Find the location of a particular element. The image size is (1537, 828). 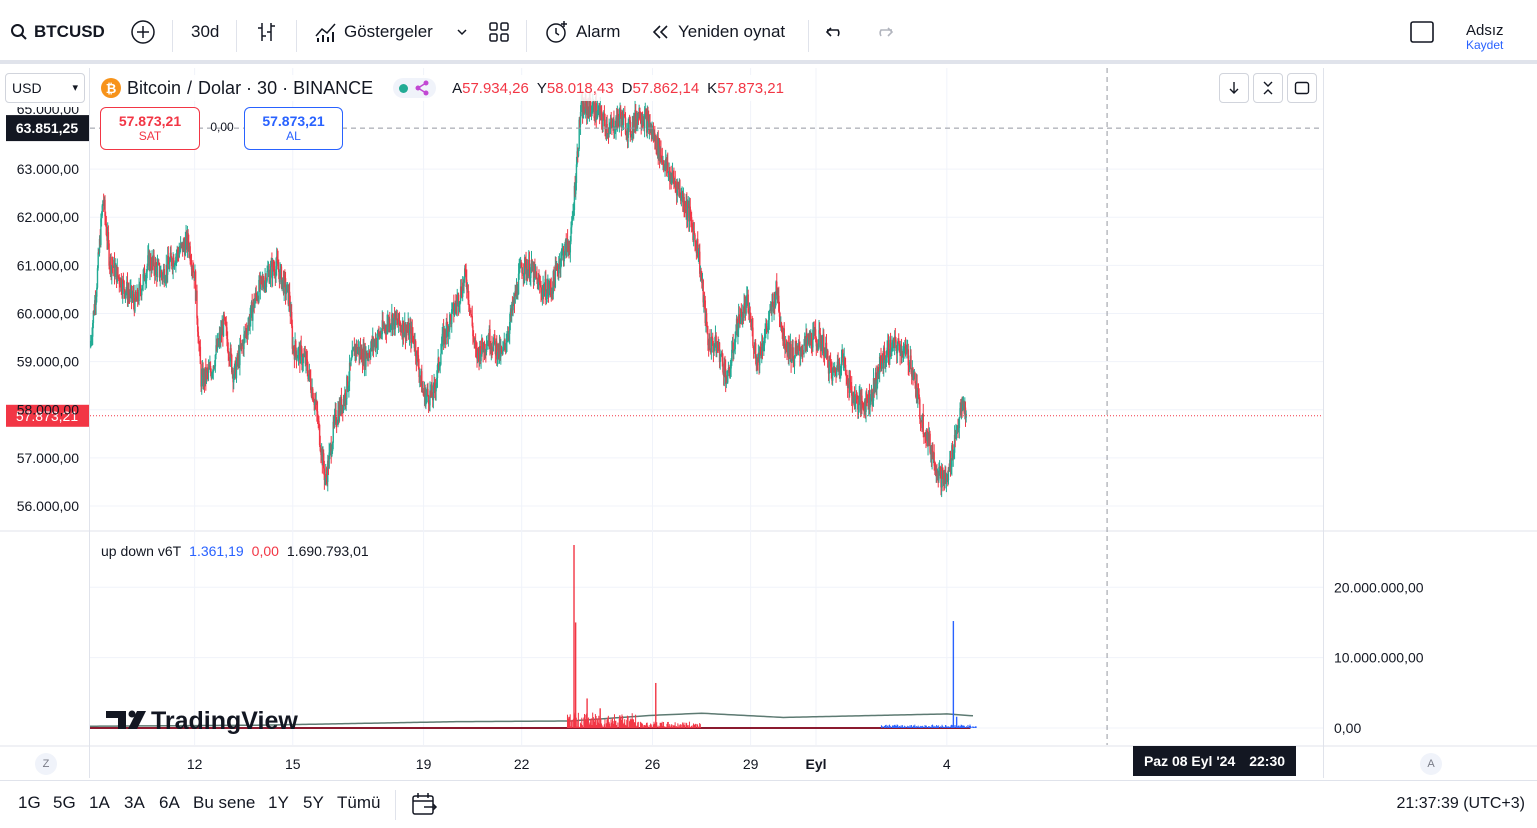

interval-button: 30d is located at coordinates (205, 32).